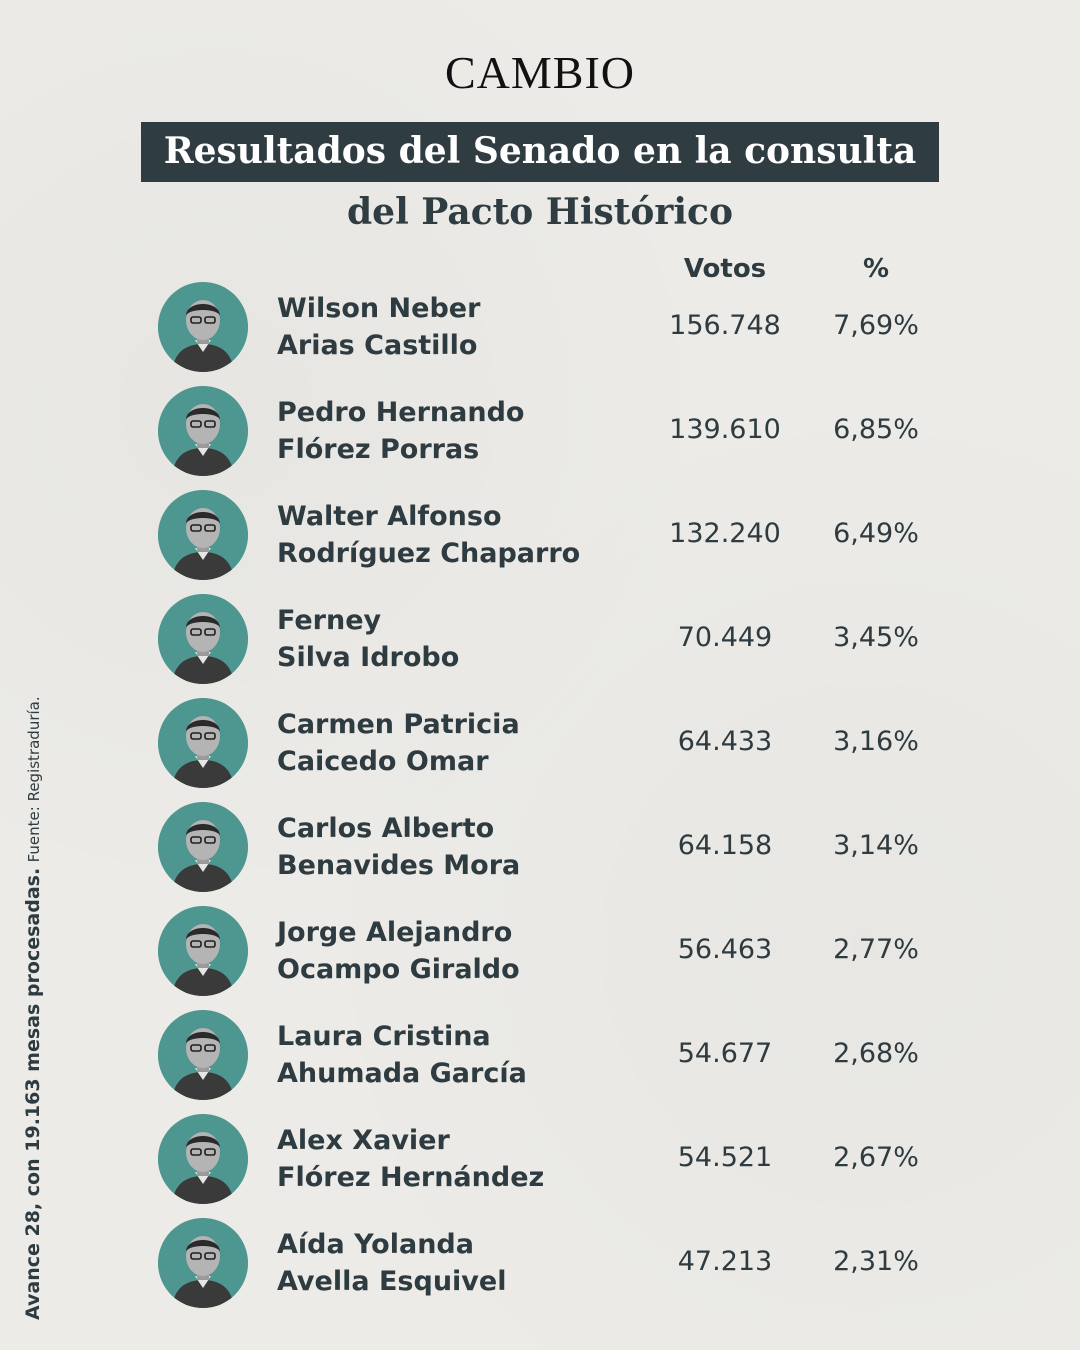  Describe the element at coordinates (540, 640) in the screenshot. I see `candidate-row: Ferney Silva Idrobo 70.449 3,45%` at that location.